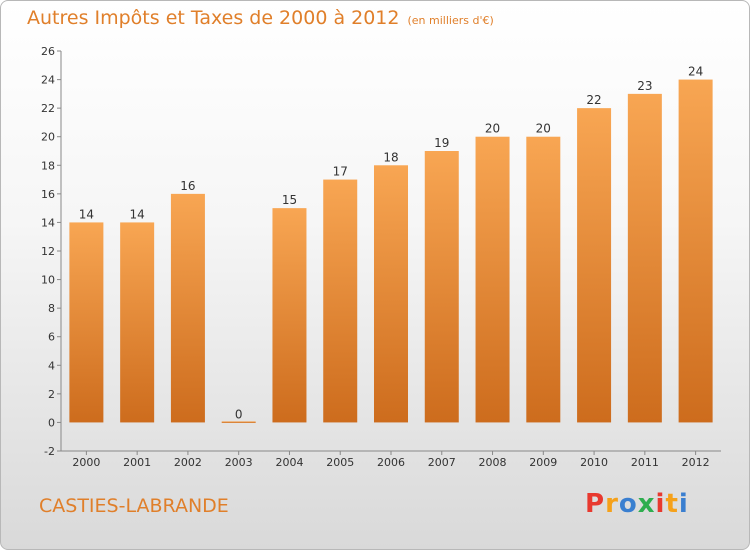  What do you see at coordinates (48, 137) in the screenshot?
I see `y-tick-label: 20` at bounding box center [48, 137].